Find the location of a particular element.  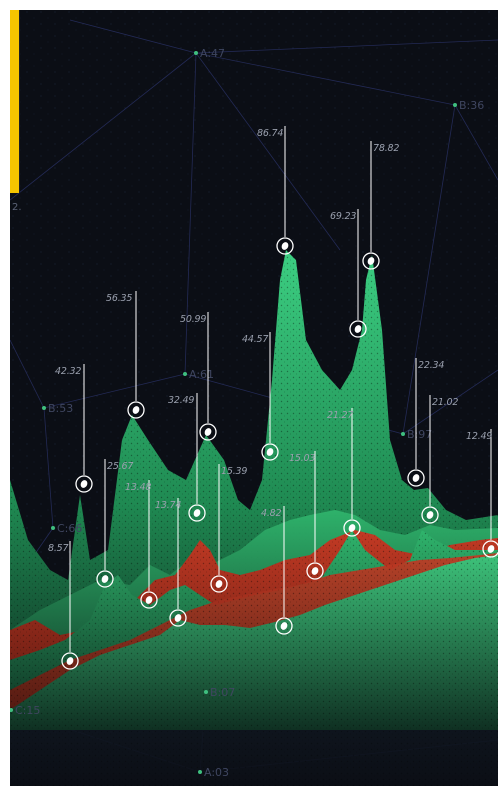

data-label: 21.27 is located at coordinates (340, 415).